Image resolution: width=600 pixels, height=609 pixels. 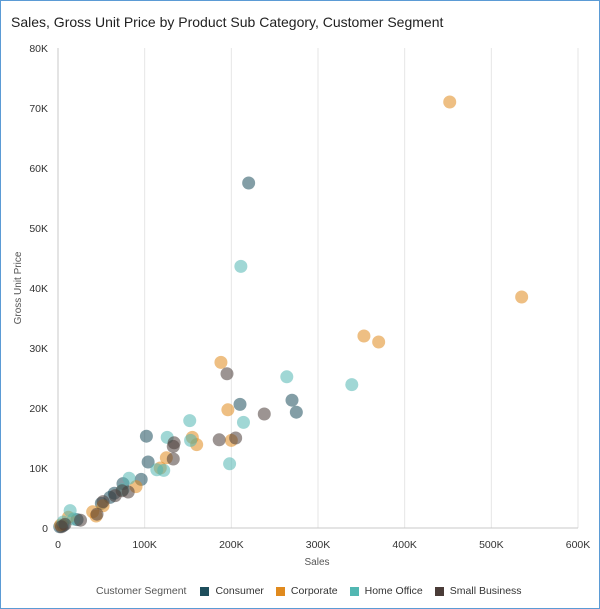 I want to click on legend-title: Customer Segment, so click(x=141, y=591).